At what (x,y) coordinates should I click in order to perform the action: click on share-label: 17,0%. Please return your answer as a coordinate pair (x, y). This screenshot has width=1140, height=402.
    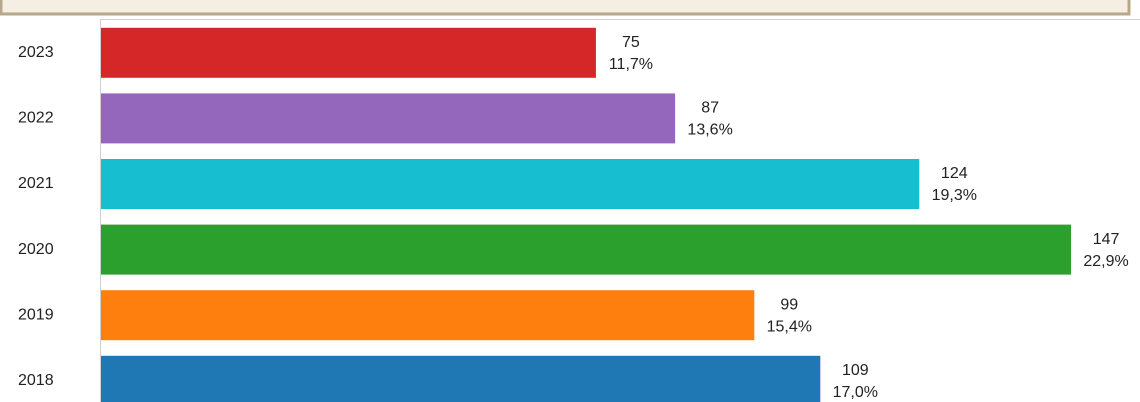
    Looking at the image, I should click on (855, 392).